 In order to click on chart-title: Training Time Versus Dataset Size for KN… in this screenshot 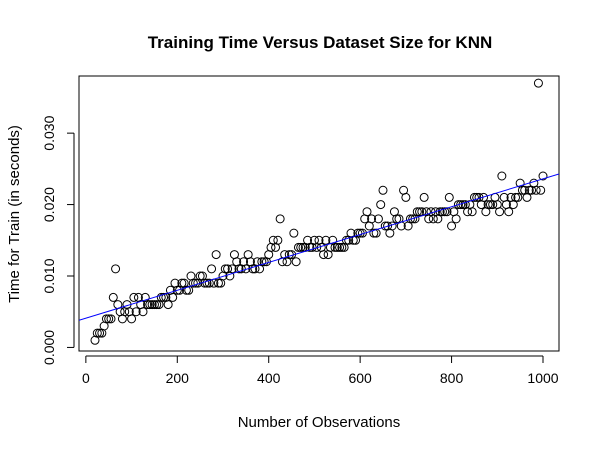, I will do `click(320, 42)`.